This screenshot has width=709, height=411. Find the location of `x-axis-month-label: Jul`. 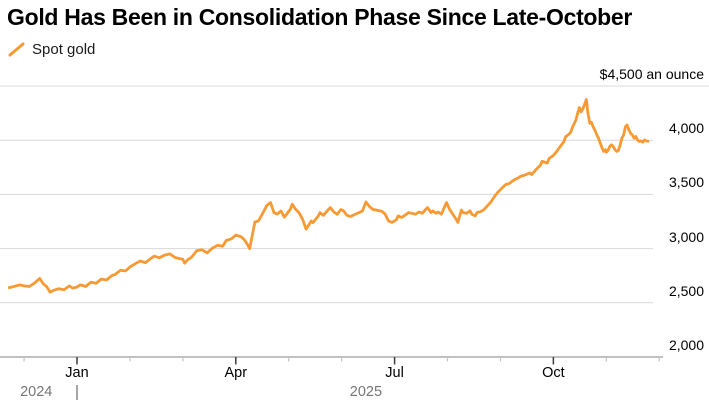

x-axis-month-label: Jul is located at coordinates (394, 373).